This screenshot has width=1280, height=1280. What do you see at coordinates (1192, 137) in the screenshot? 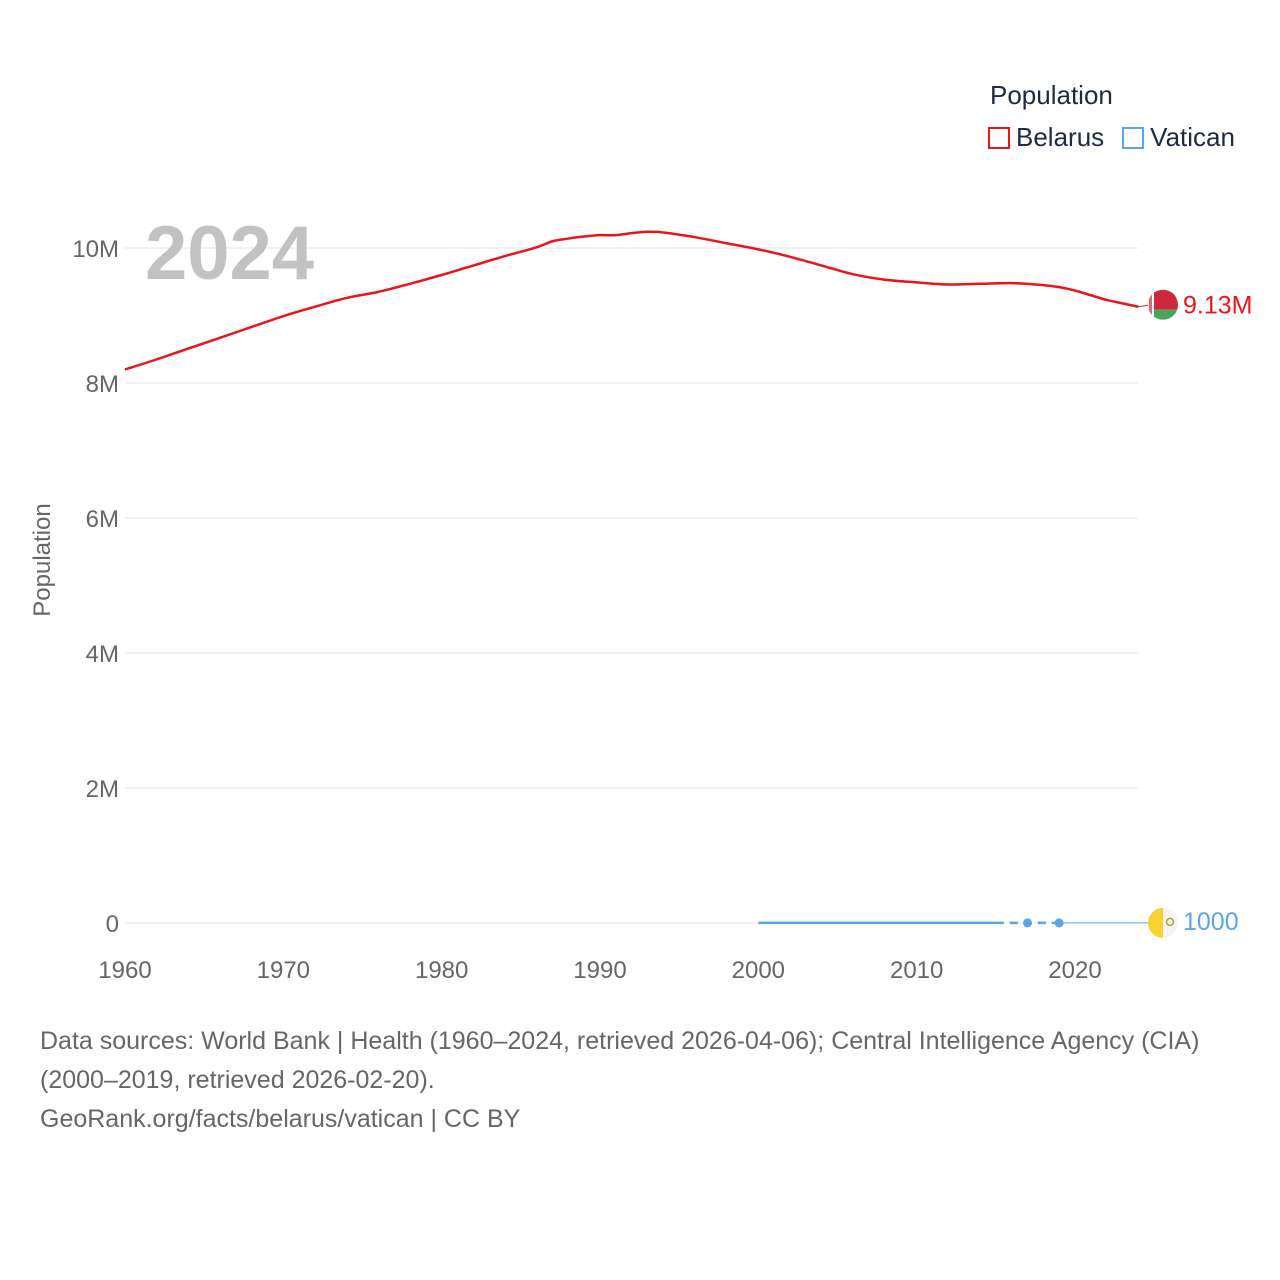
I see `legend-label-vatican: Vatican` at bounding box center [1192, 137].